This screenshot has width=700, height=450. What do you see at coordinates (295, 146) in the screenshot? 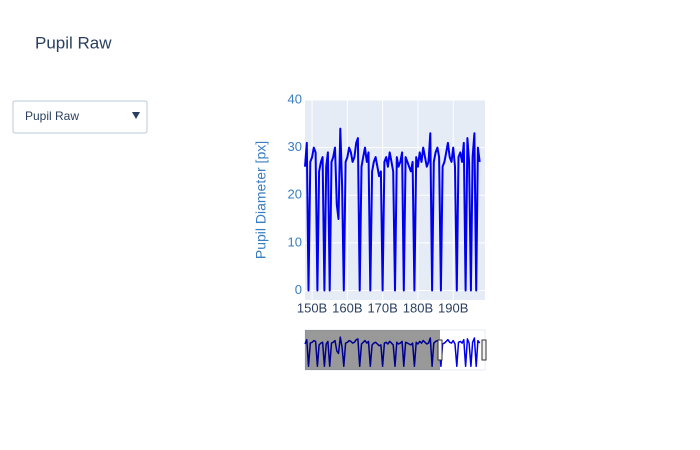
I see `y-tick-label: 30` at bounding box center [295, 146].